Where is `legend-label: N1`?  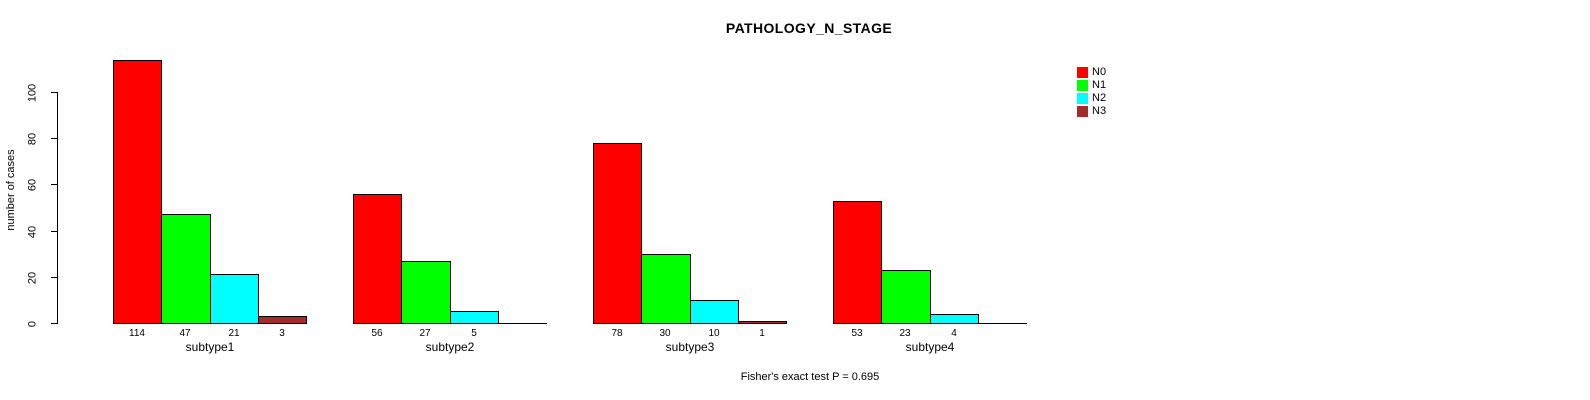
legend-label: N1 is located at coordinates (1099, 85).